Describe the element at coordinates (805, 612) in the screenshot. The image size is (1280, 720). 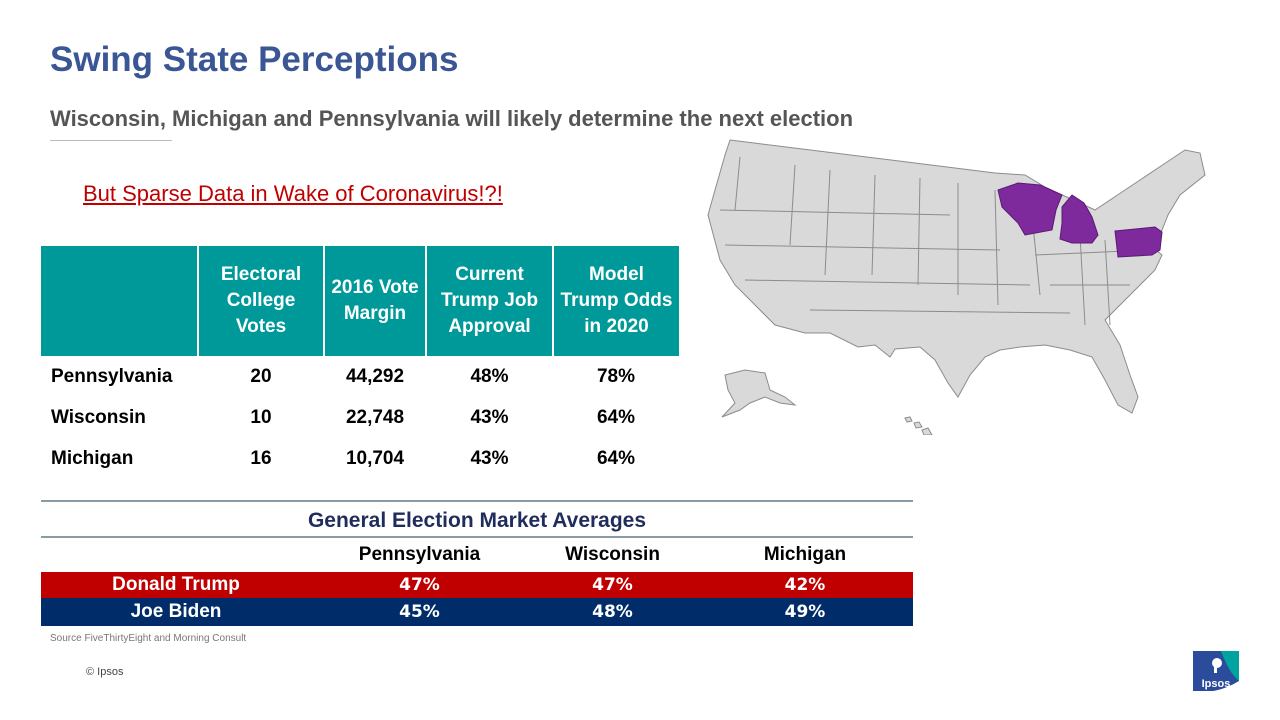
I see `market-value: 49%` at that location.